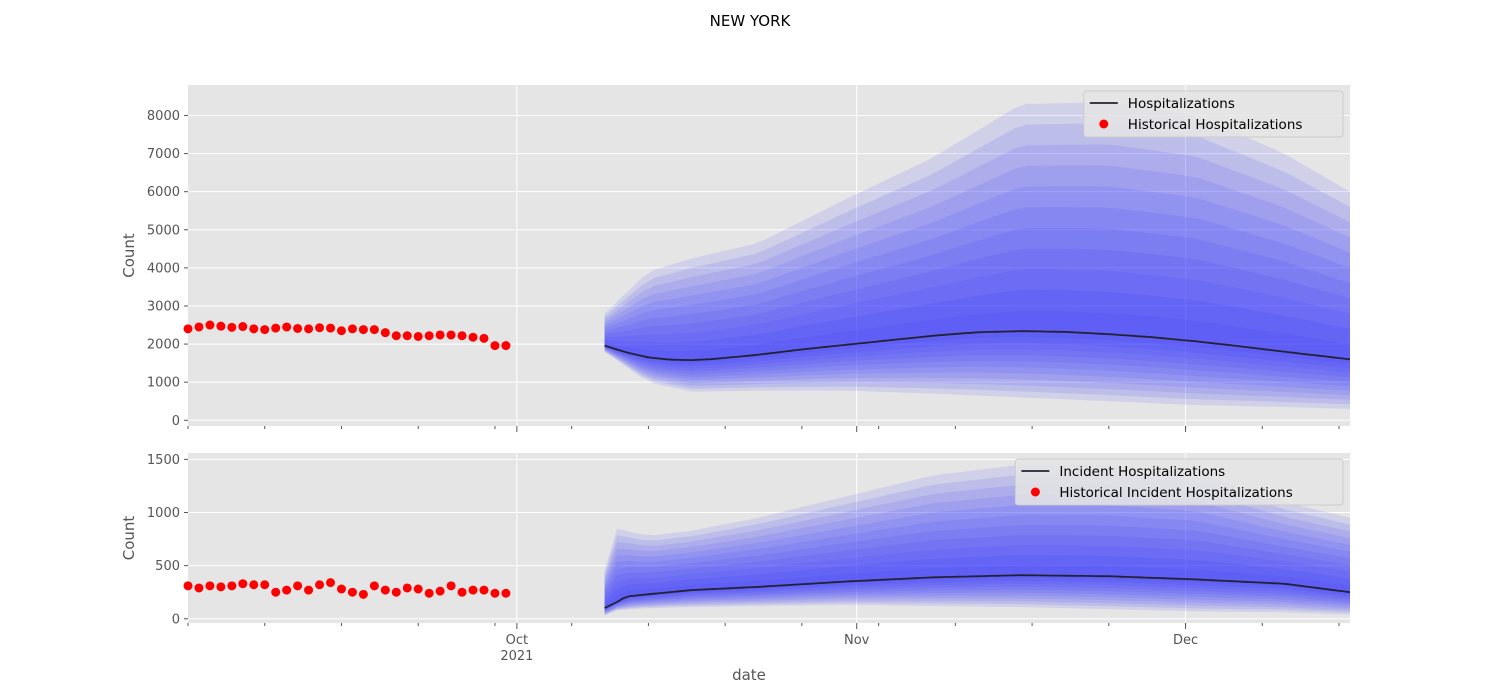 This screenshot has width=1500, height=700. What do you see at coordinates (167, 540) in the screenshot?
I see `y-axis: 0 500 1000 1500` at bounding box center [167, 540].